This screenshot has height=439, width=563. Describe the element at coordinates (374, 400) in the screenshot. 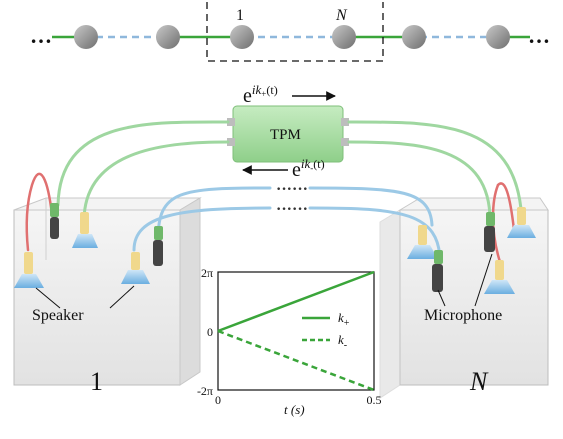

I see `chart-x-tick-label: 0.5` at that location.